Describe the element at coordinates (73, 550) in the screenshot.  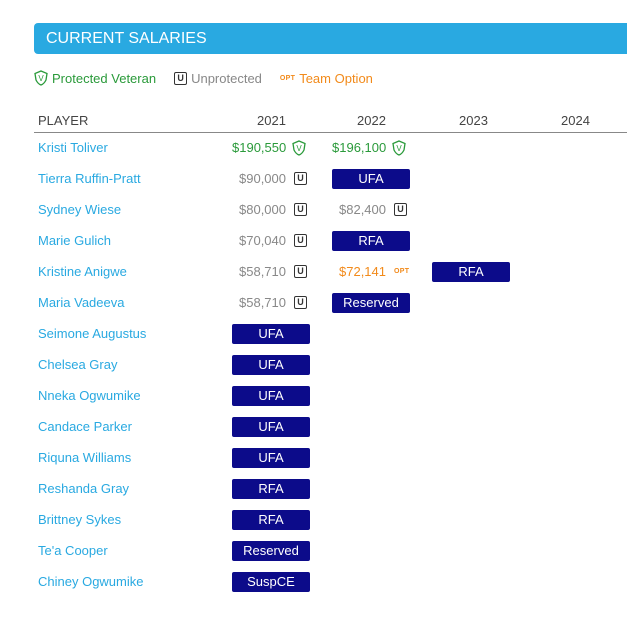
I see `player-name-link: Te'a Cooper` at that location.